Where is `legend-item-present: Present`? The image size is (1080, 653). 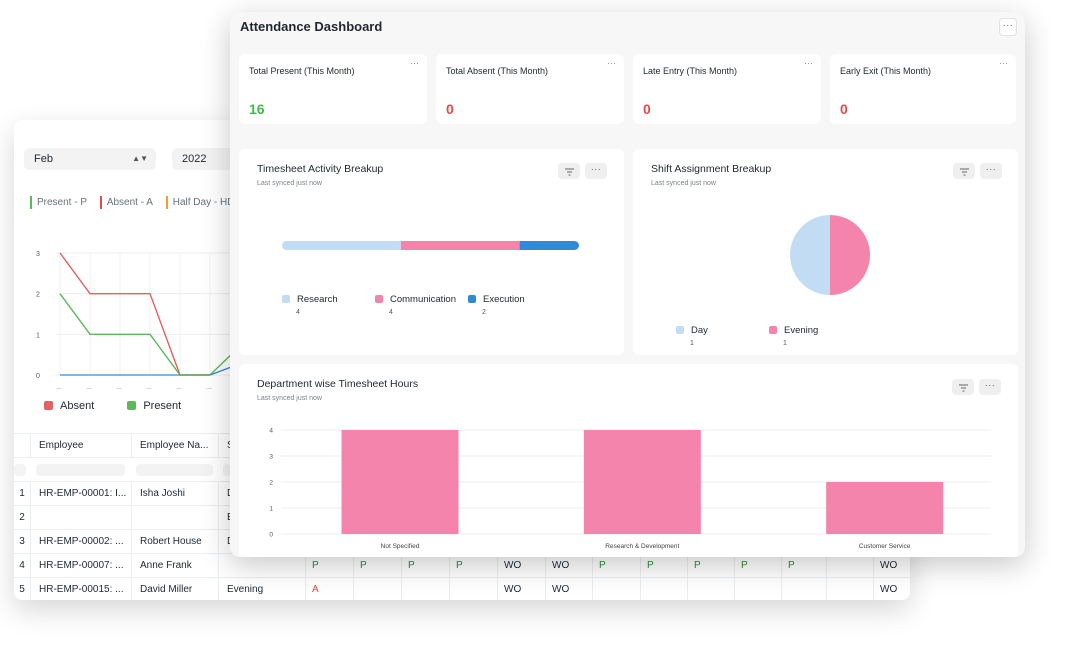
legend-item-present: Present is located at coordinates (154, 406).